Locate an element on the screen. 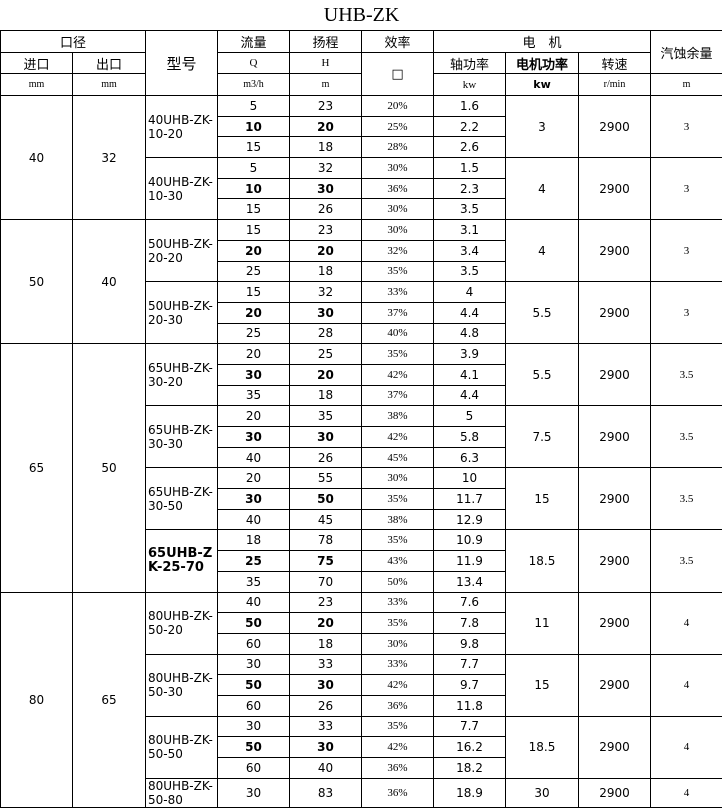 This screenshot has height=808, width=722. shaft-power: 2.6 is located at coordinates (470, 147).